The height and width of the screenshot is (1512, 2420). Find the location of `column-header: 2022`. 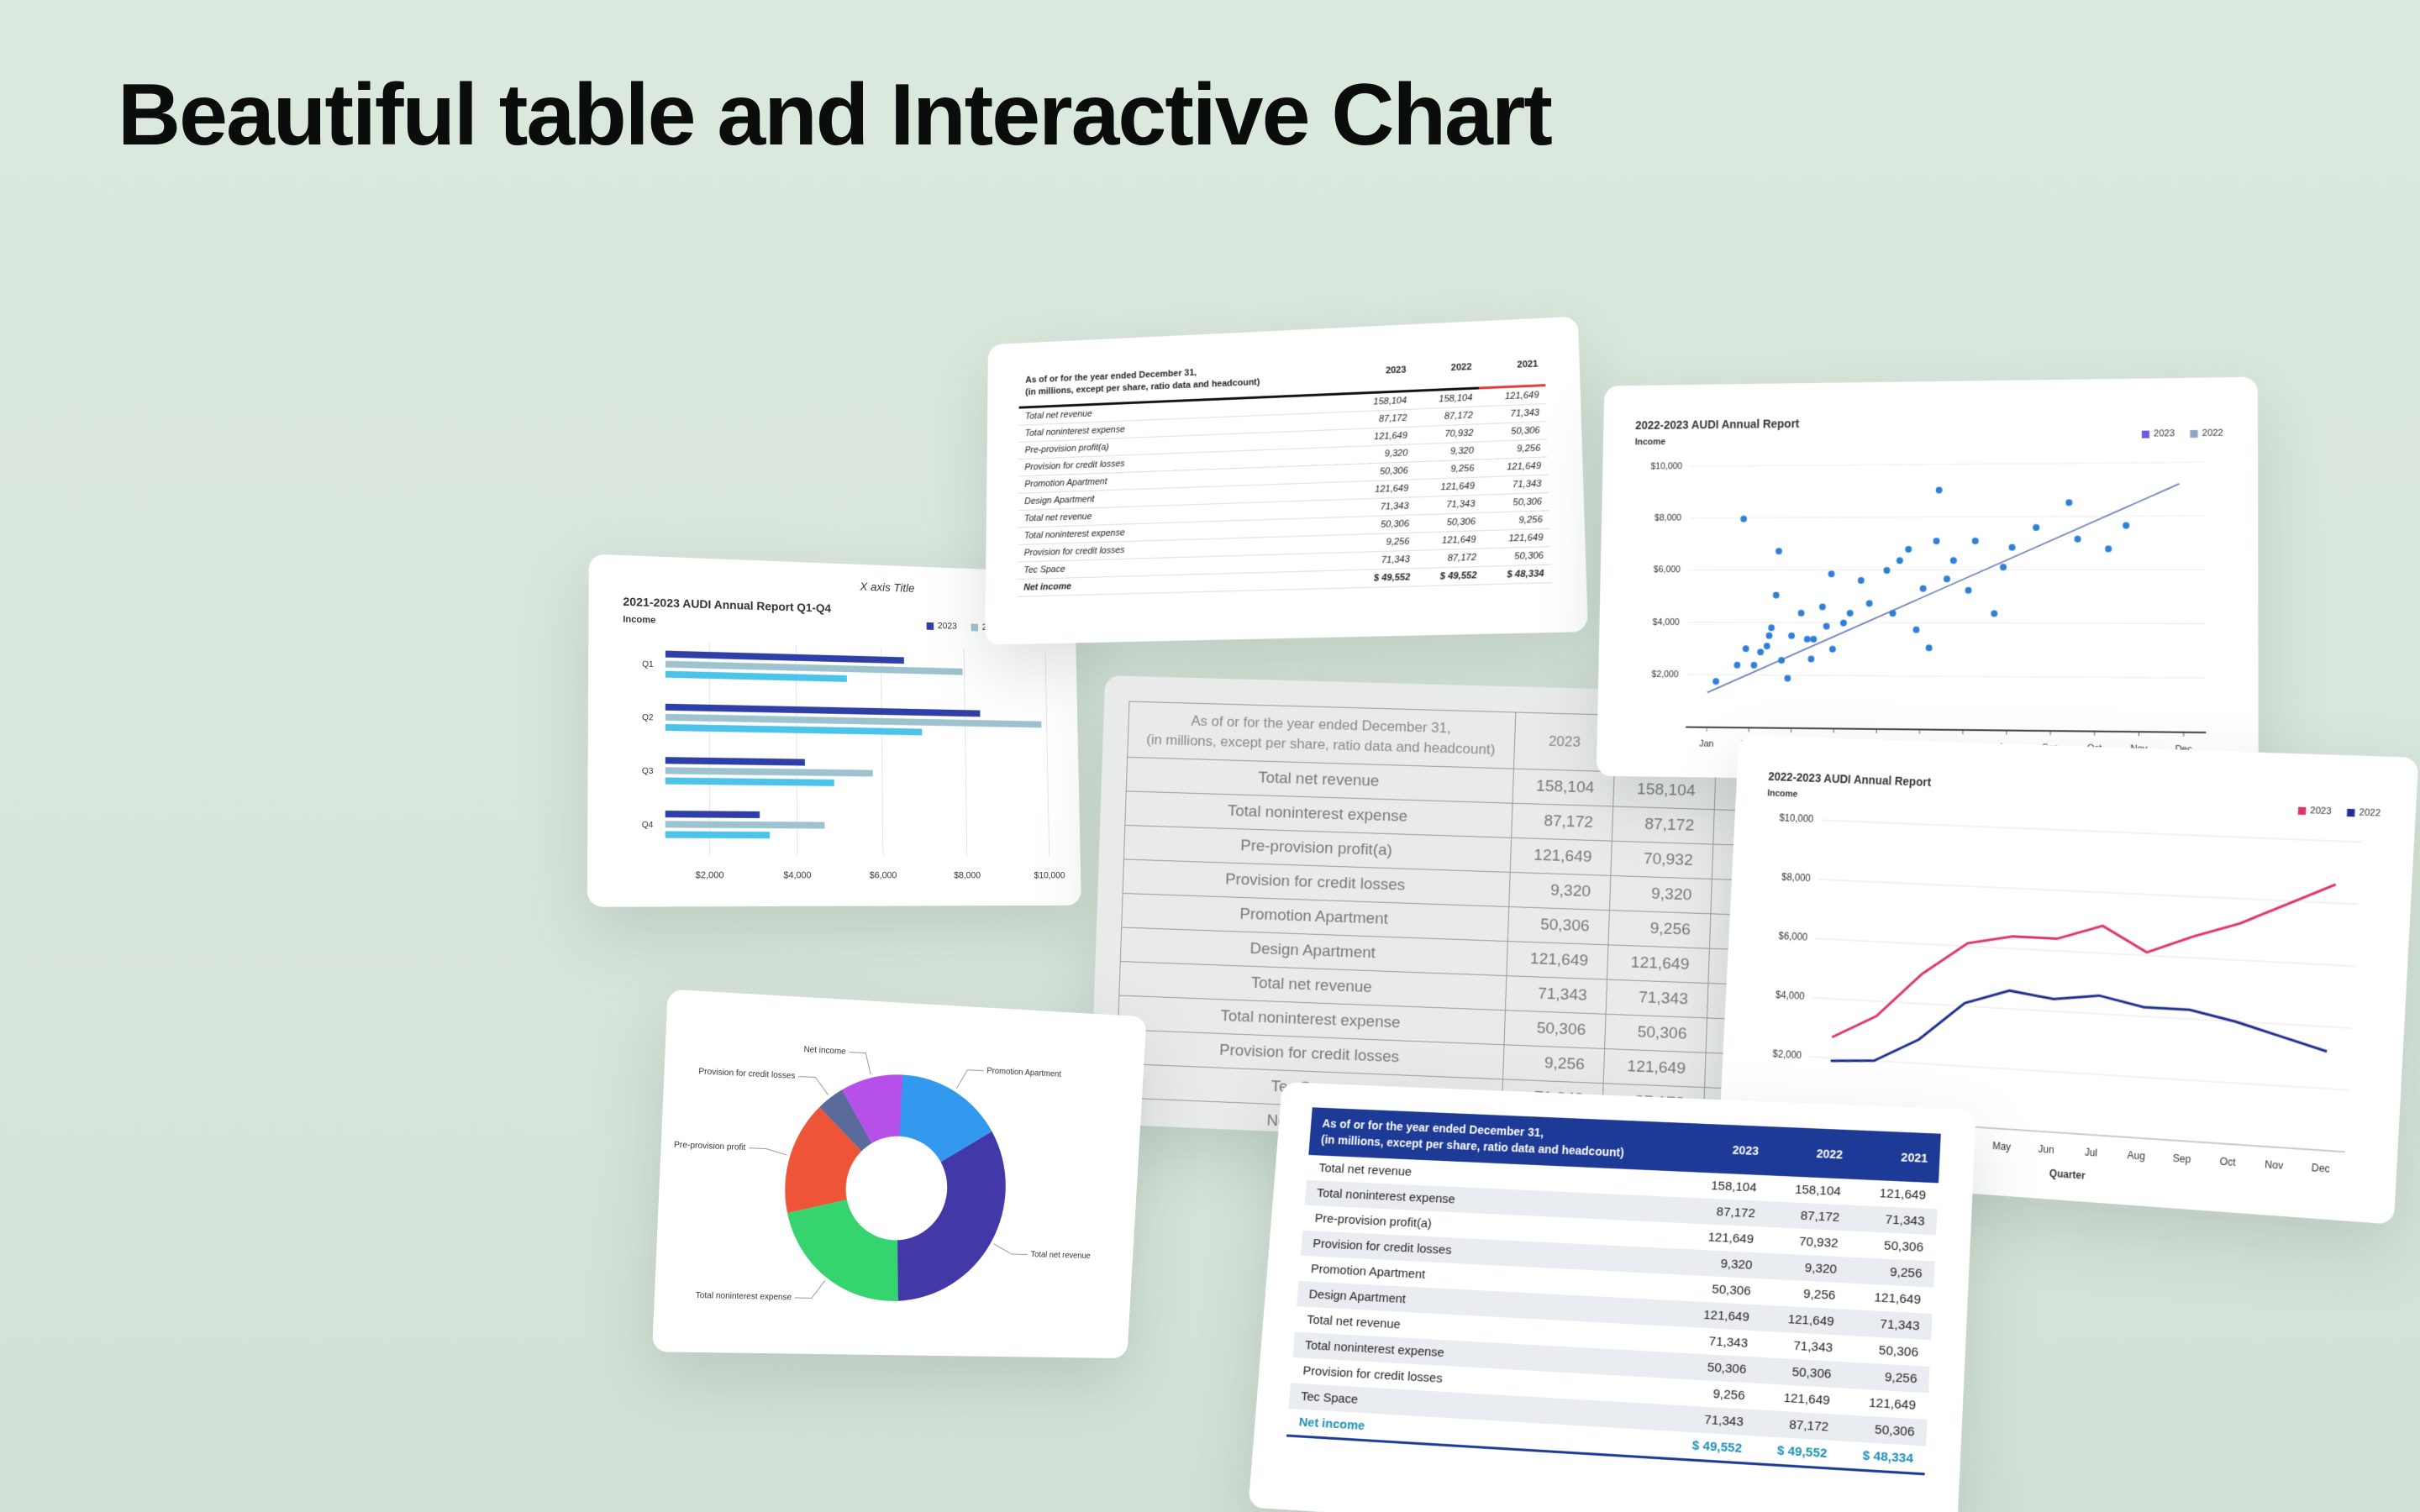

column-header: 2022 is located at coordinates (1446, 370).